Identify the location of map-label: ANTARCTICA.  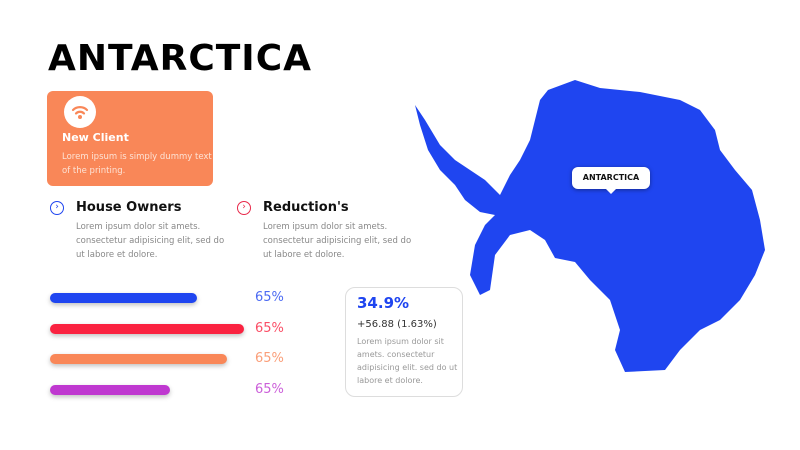
(611, 180).